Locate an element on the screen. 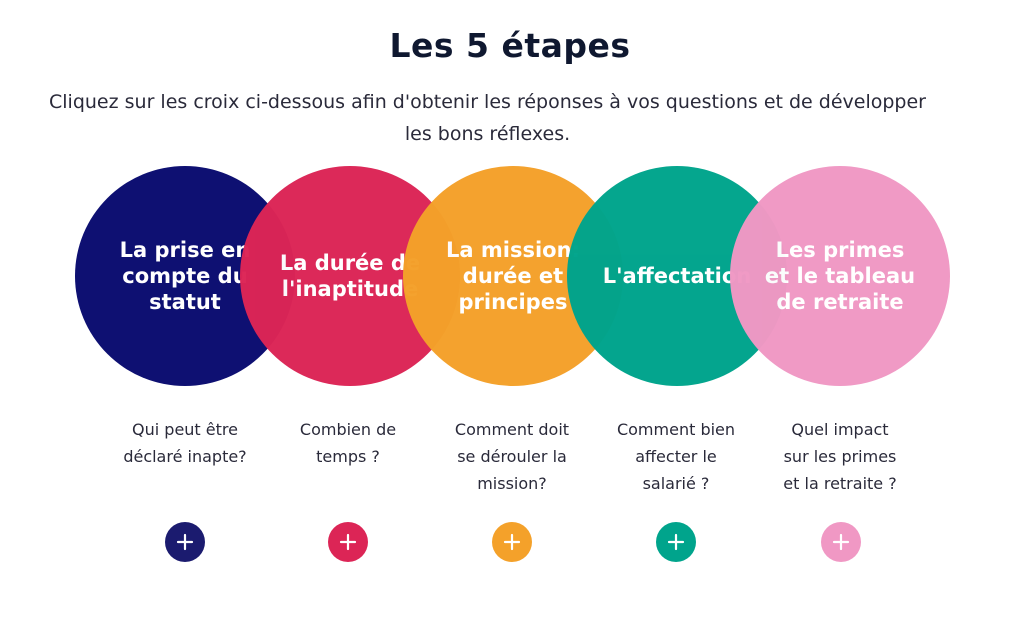 The height and width of the screenshot is (618, 1013). page-title: Les 5 étapes is located at coordinates (510, 45).